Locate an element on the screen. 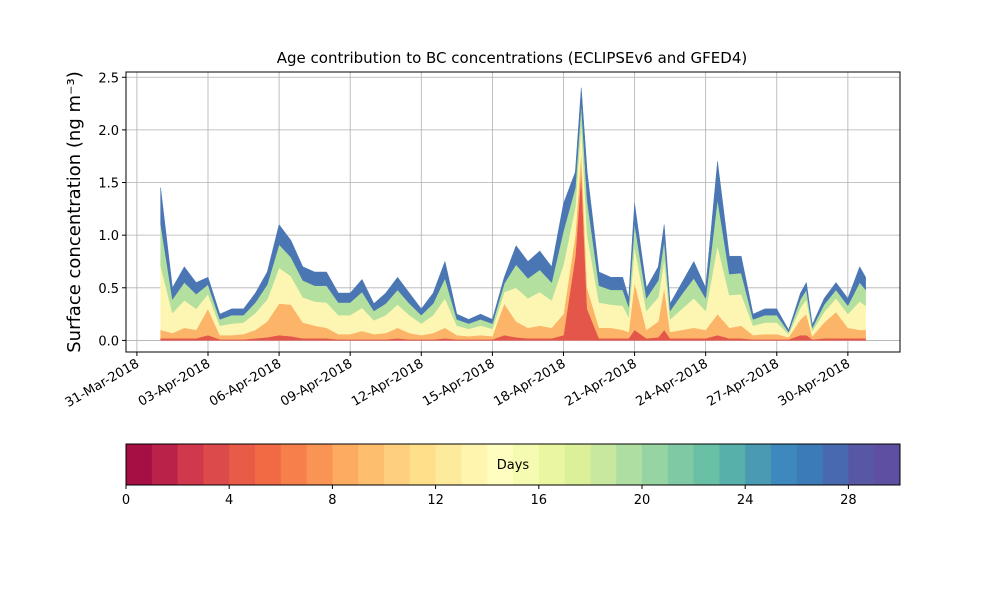  colorbar-tick-label: 12 is located at coordinates (435, 500).